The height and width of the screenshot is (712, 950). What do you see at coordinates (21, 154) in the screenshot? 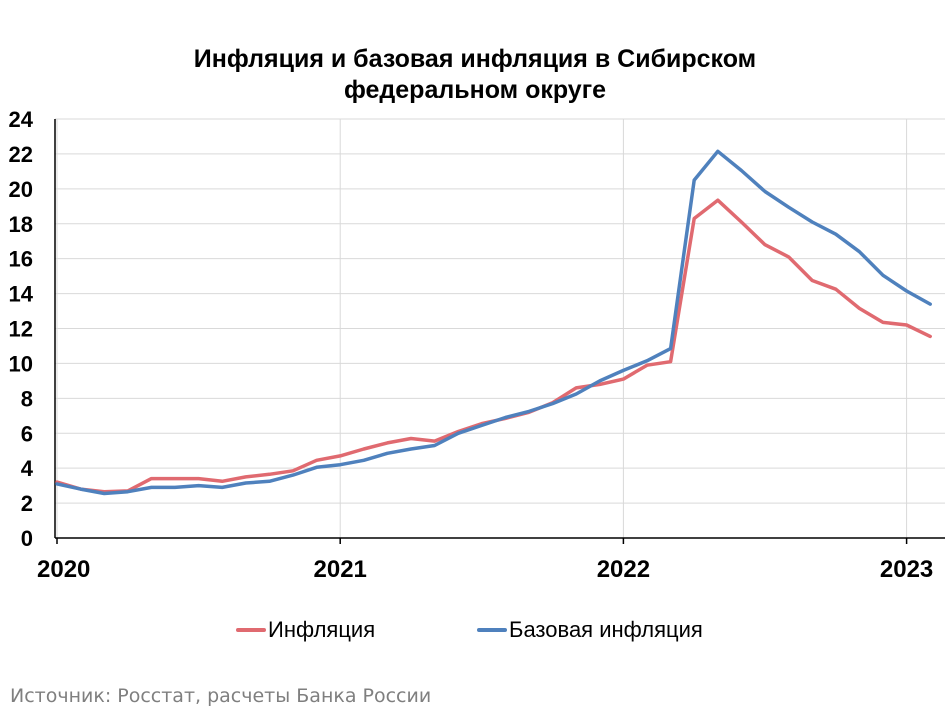
I see `y-tick-label: 22` at bounding box center [21, 154].